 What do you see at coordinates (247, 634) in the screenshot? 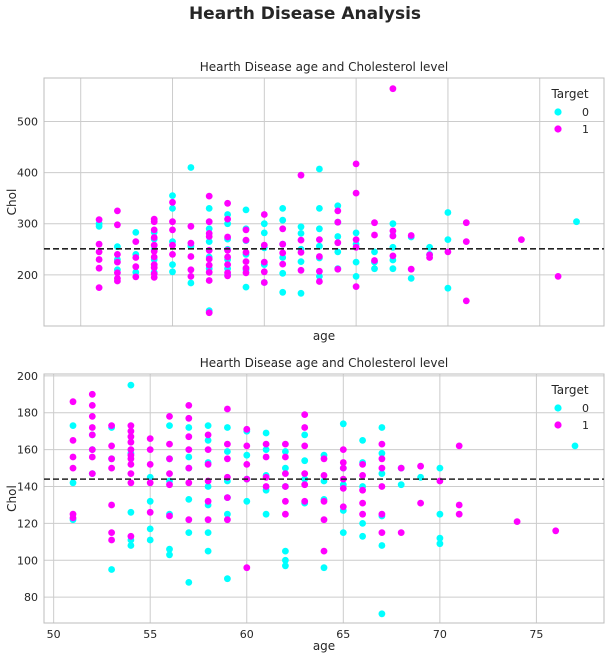
I see `x-tick-label: 60` at bounding box center [247, 634].